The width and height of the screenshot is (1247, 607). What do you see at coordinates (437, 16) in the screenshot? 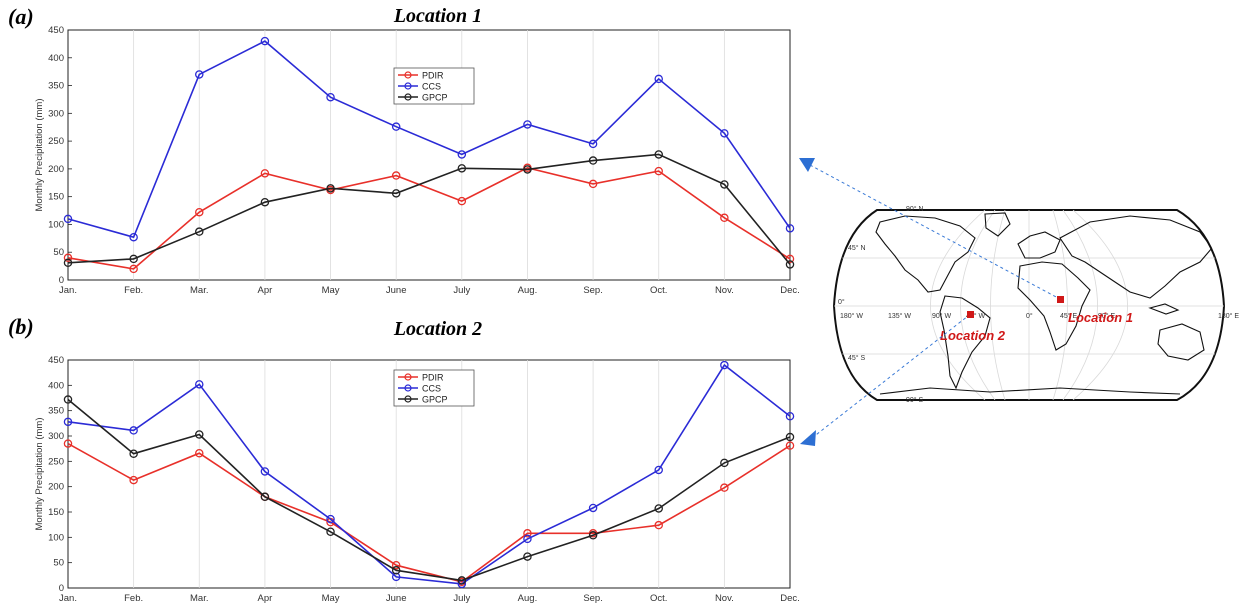
I see `panel-a-title: Location 1` at bounding box center [437, 16].